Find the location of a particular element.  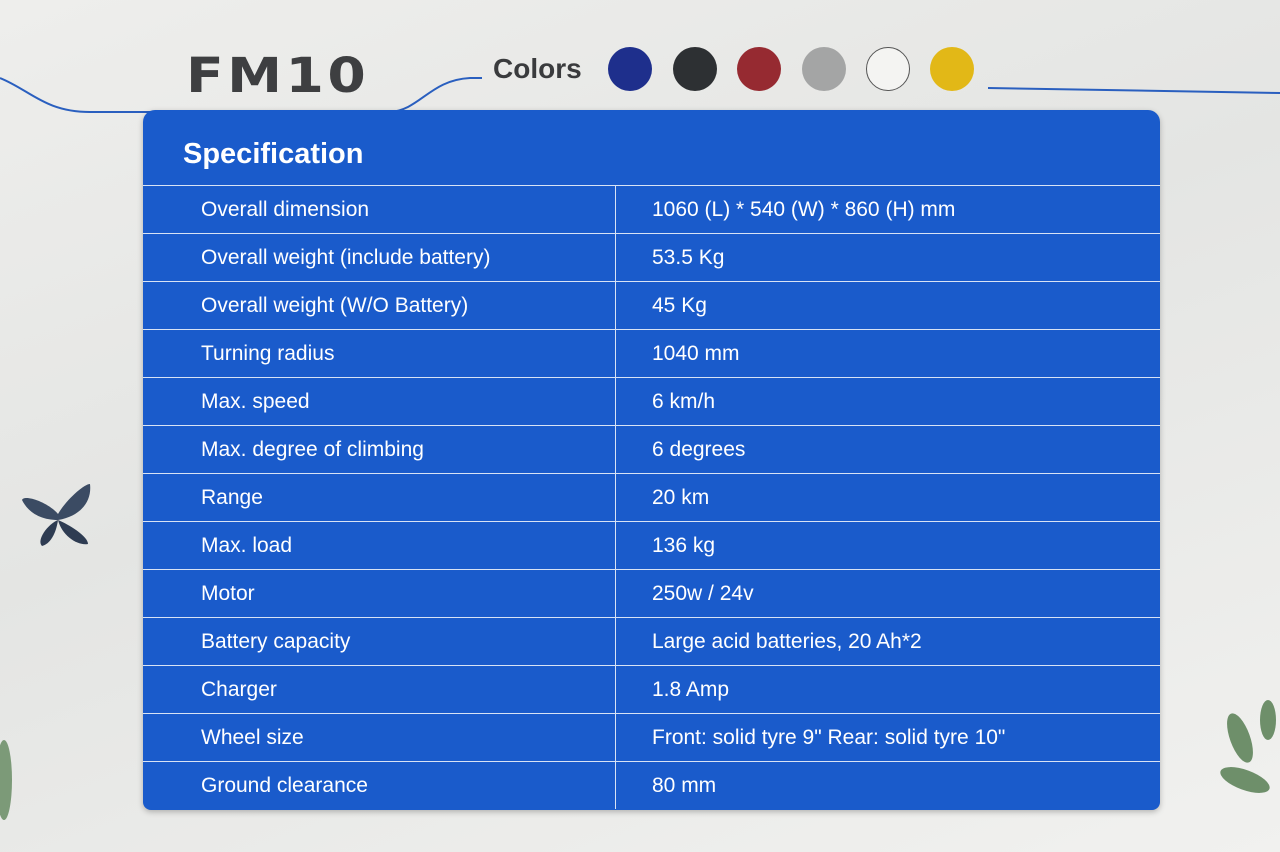

spec-value: 1.8 Amp is located at coordinates (887, 689).